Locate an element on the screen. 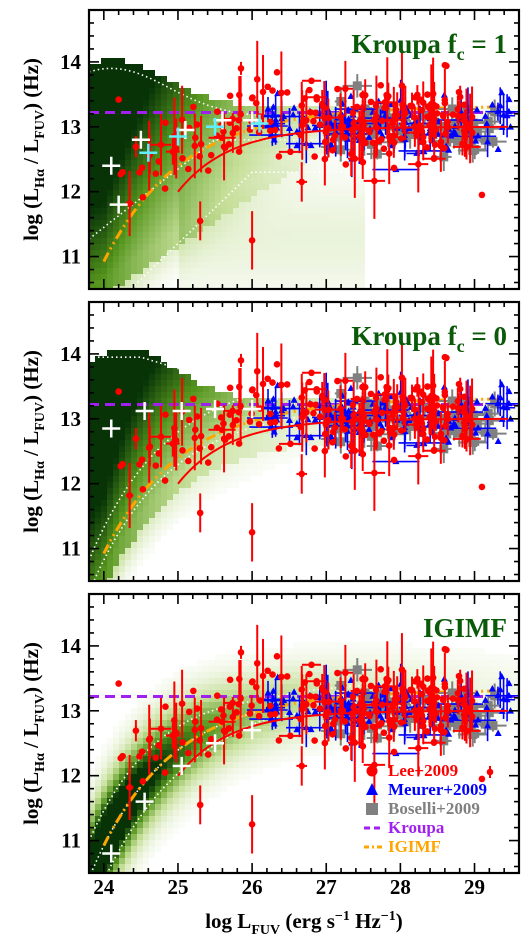 Image resolution: width=524 pixels, height=937 pixels. legend-marker-triangle is located at coordinates (372, 789).